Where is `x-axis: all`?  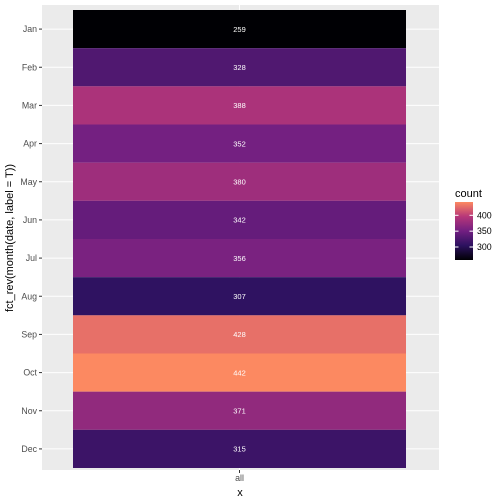
x-axis: all is located at coordinates (239, 476).